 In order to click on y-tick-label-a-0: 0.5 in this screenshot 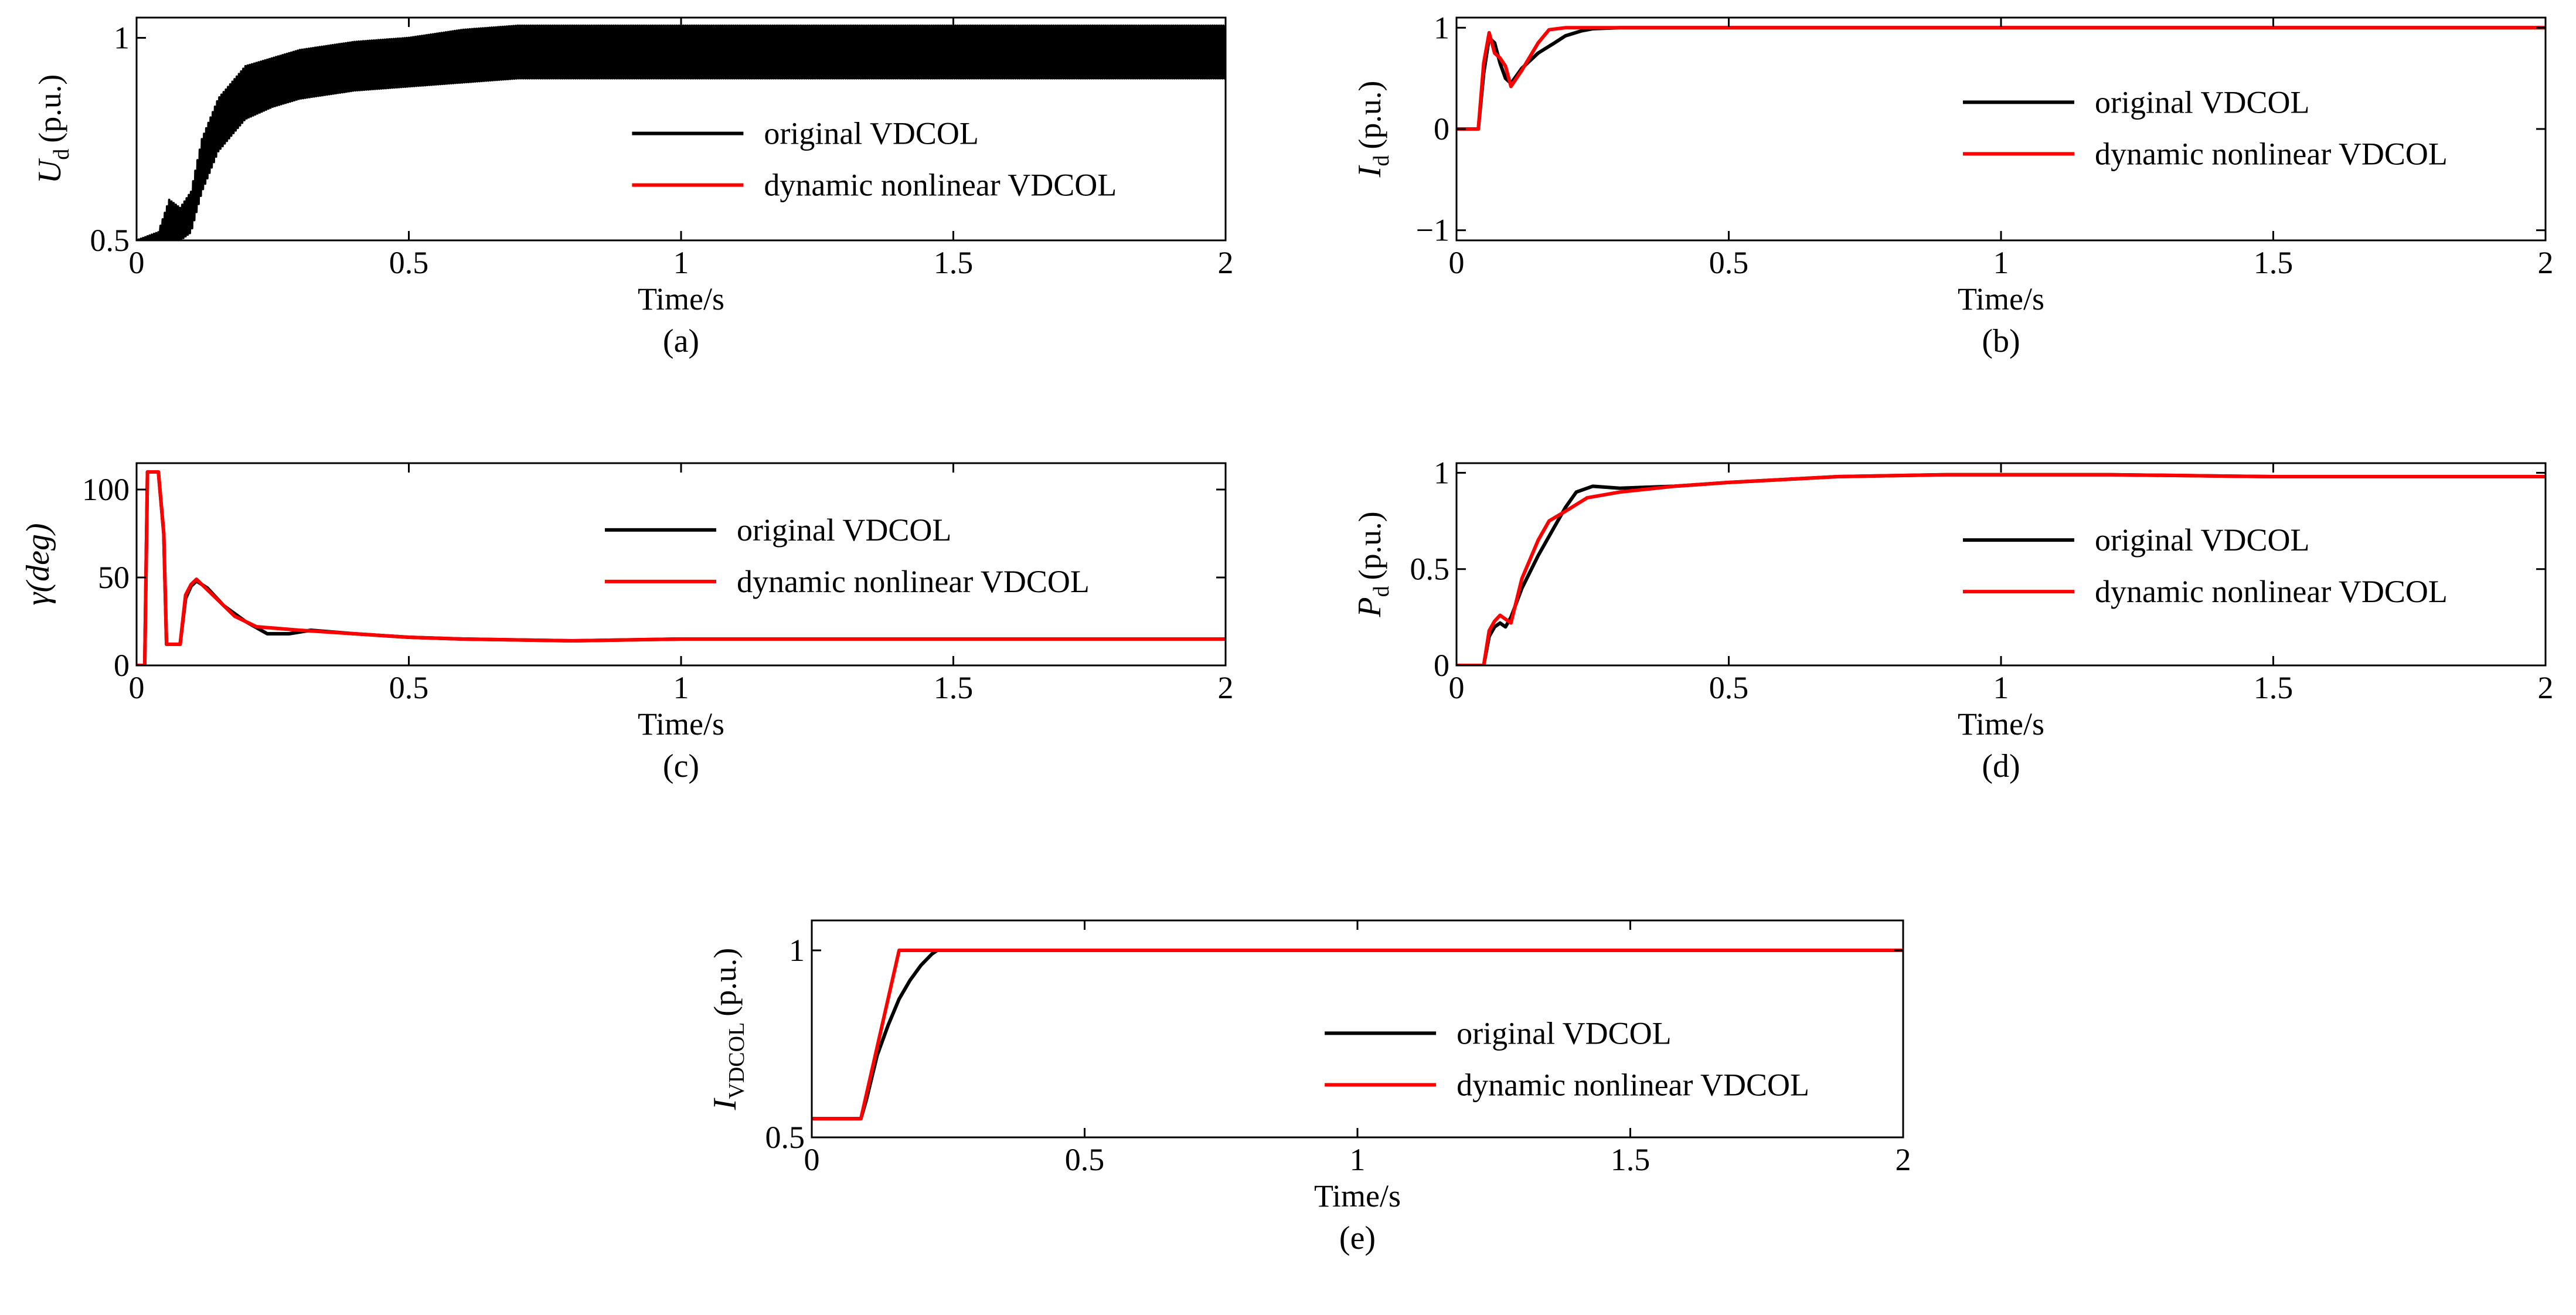, I will do `click(110, 240)`.